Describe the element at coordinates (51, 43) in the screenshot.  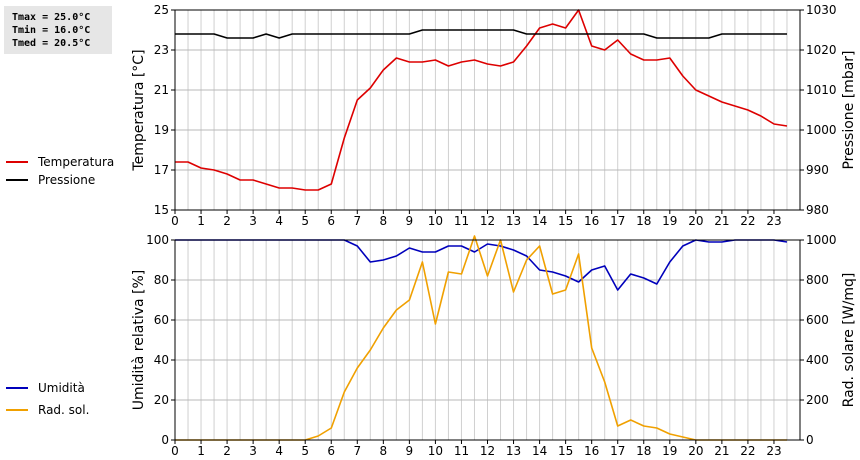
I see `tmed-text: Tmed = 20.5°C` at that location.